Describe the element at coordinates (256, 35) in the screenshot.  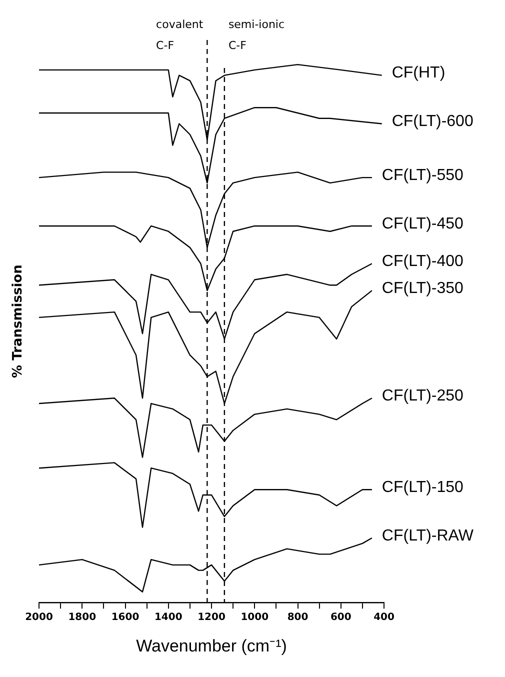
I see `ref-line-label: semi-ionic C-F` at that location.